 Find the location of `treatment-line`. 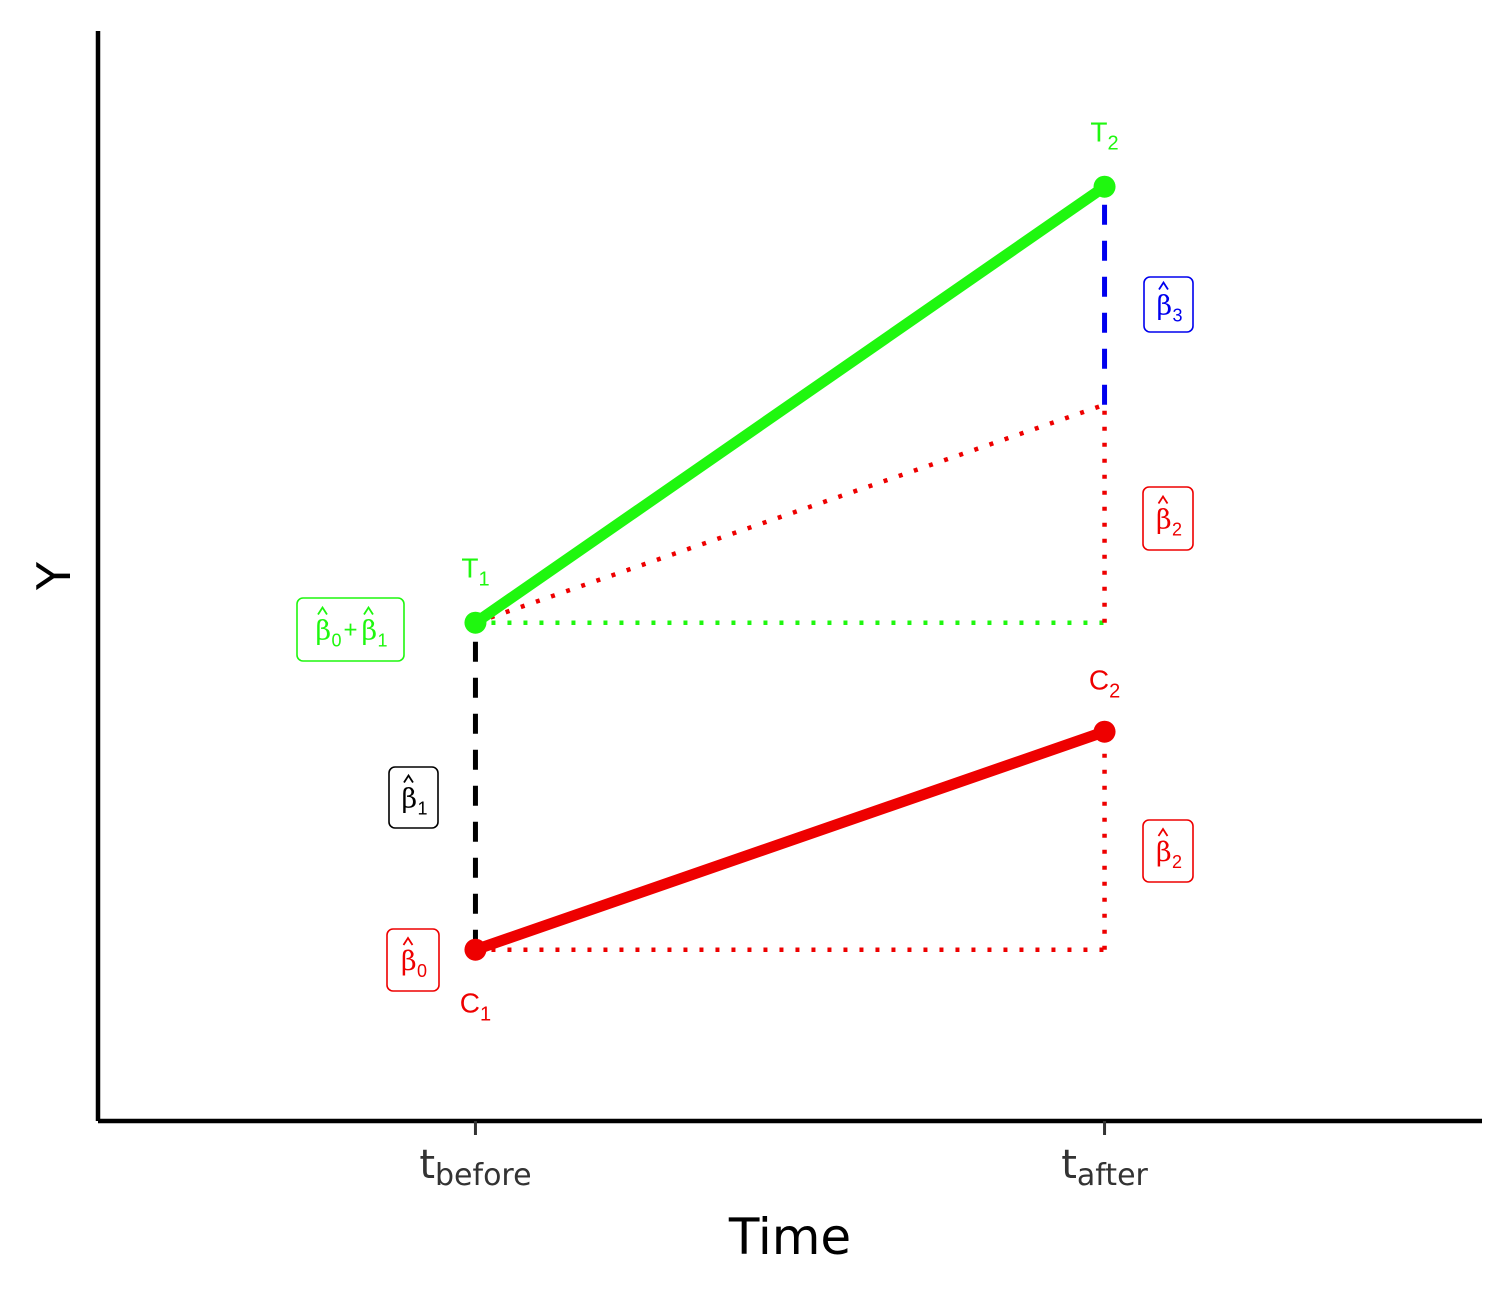

treatment-line is located at coordinates (790, 405).